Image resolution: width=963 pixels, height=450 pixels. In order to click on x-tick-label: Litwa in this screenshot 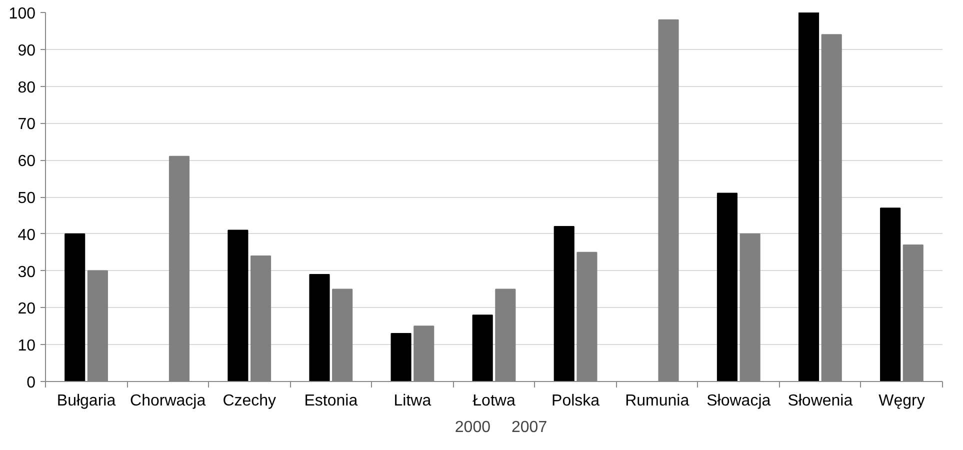, I will do `click(413, 401)`.